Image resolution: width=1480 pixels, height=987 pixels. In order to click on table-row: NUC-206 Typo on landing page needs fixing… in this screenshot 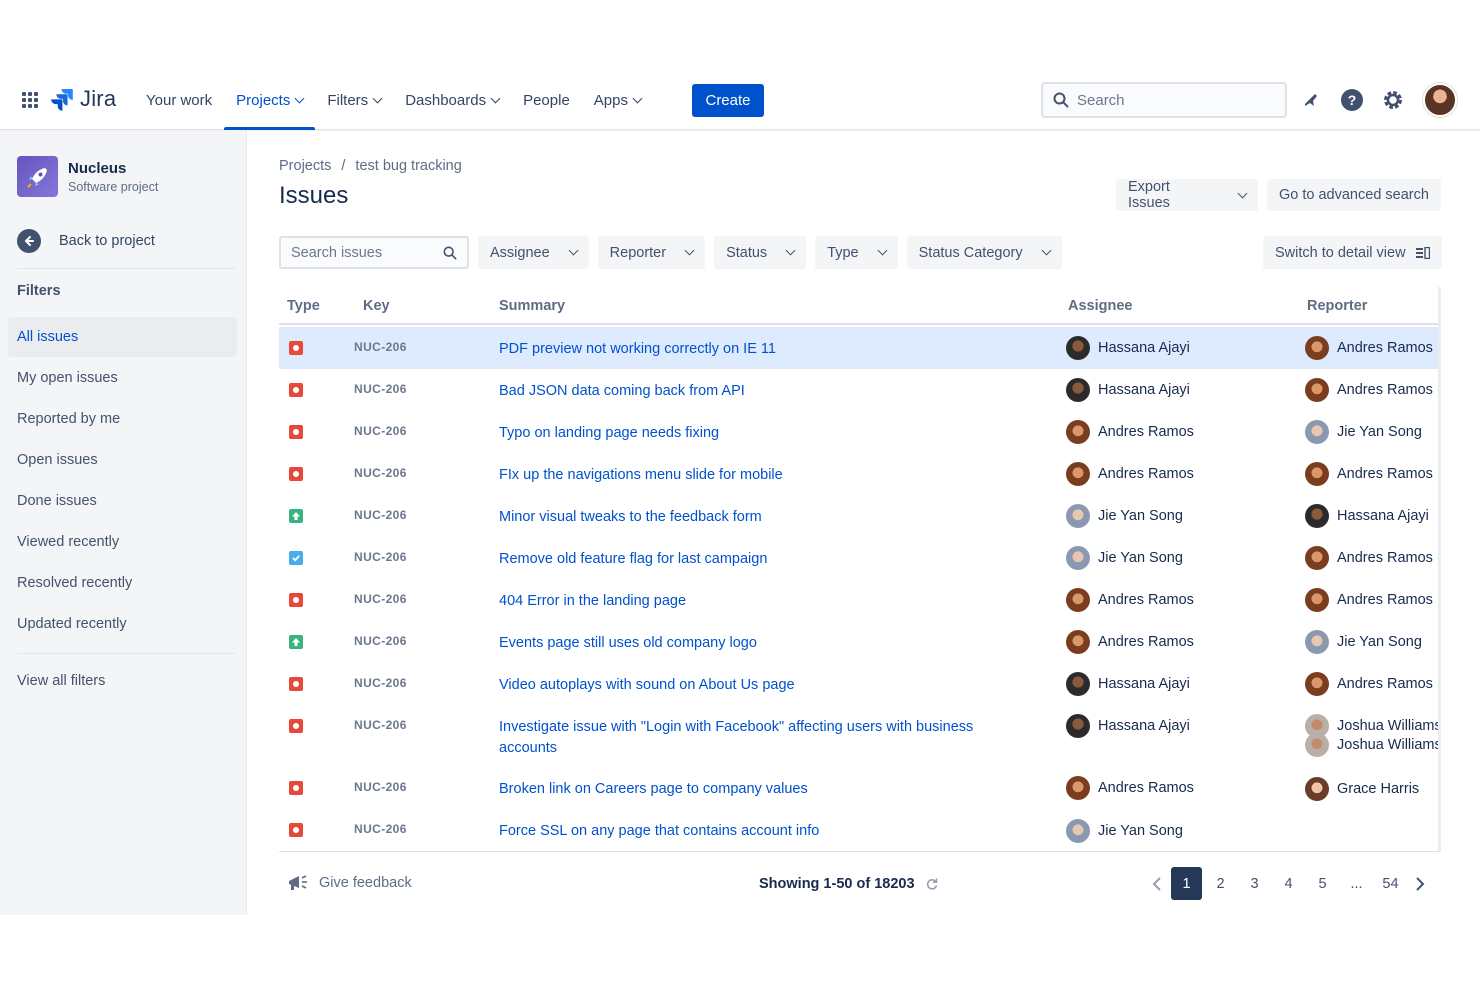, I will do `click(858, 432)`.